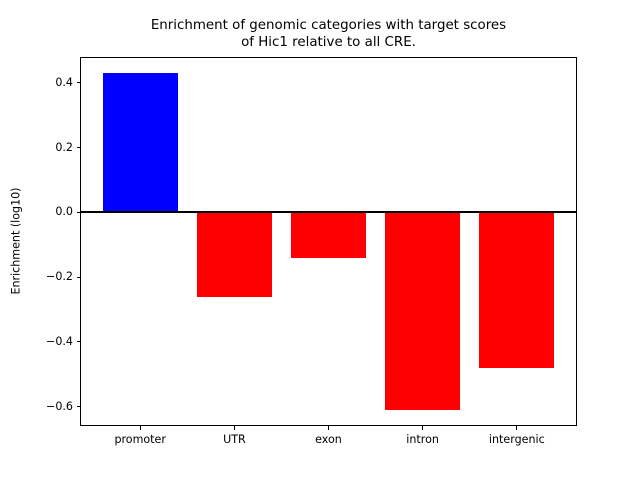  What do you see at coordinates (64, 147) in the screenshot?
I see `y-tick-label: 0.2` at bounding box center [64, 147].